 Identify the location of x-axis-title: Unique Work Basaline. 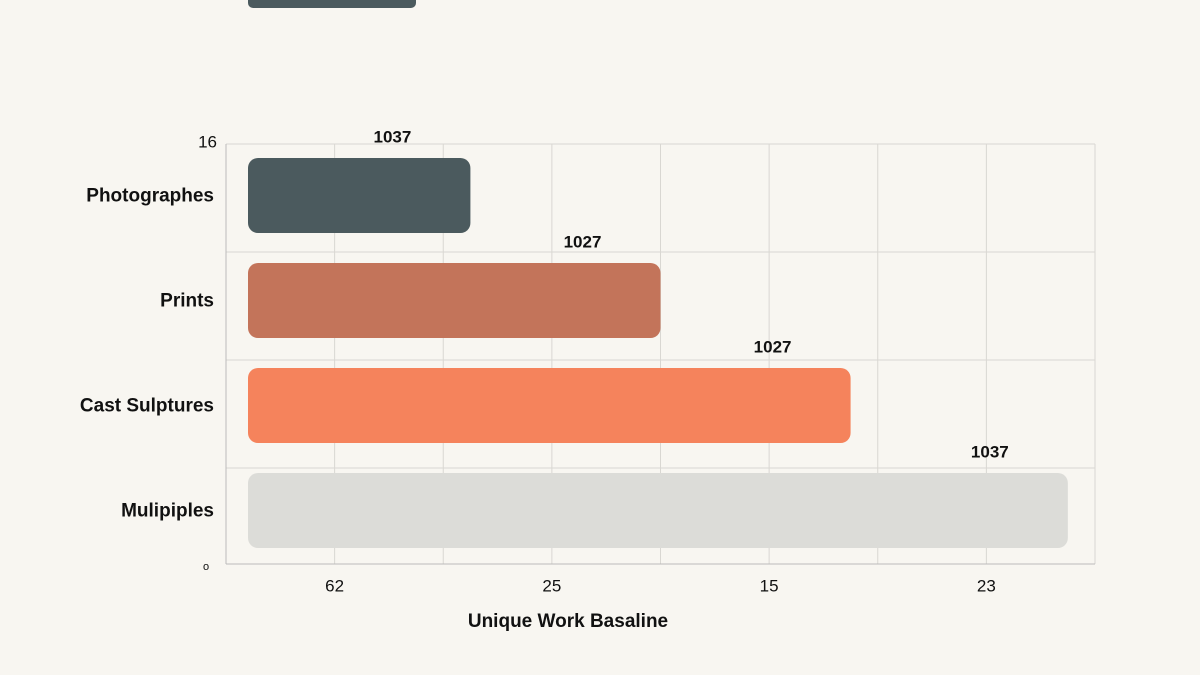
(568, 621).